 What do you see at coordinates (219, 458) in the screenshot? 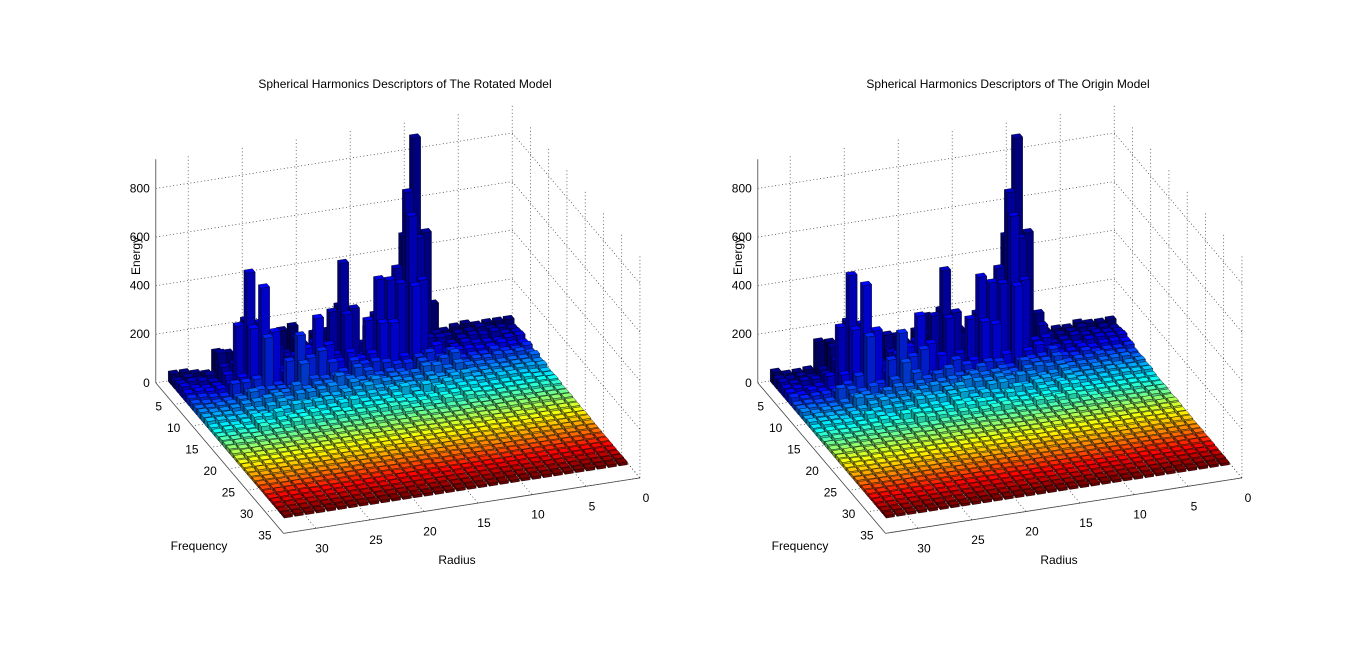
I see `frequency-axis-line` at bounding box center [219, 458].